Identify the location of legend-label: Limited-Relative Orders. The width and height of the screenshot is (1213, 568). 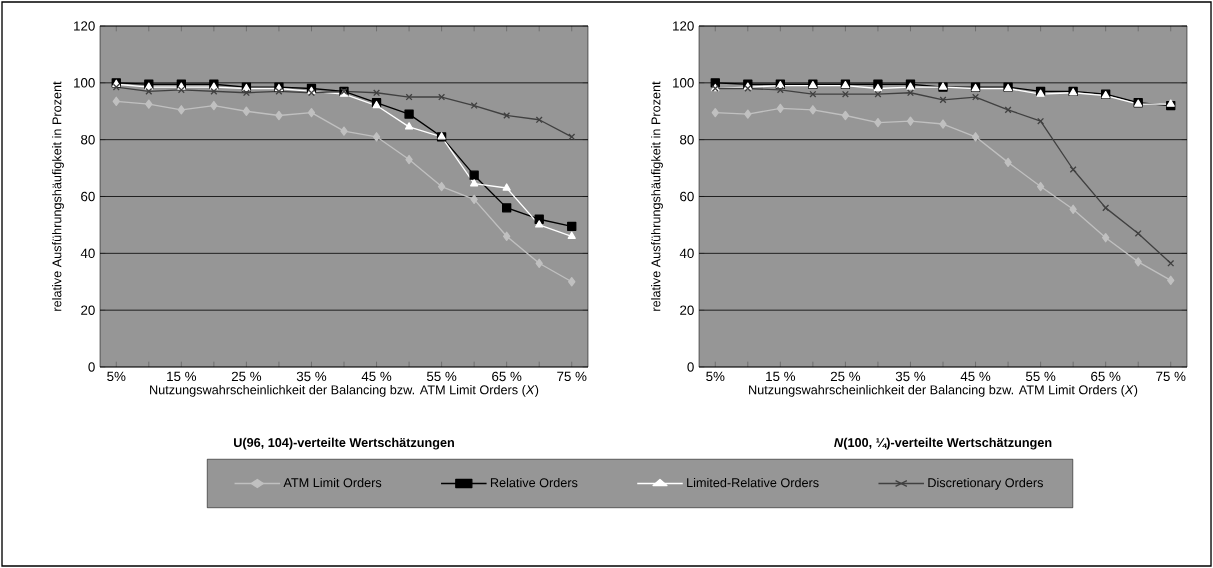
(753, 482).